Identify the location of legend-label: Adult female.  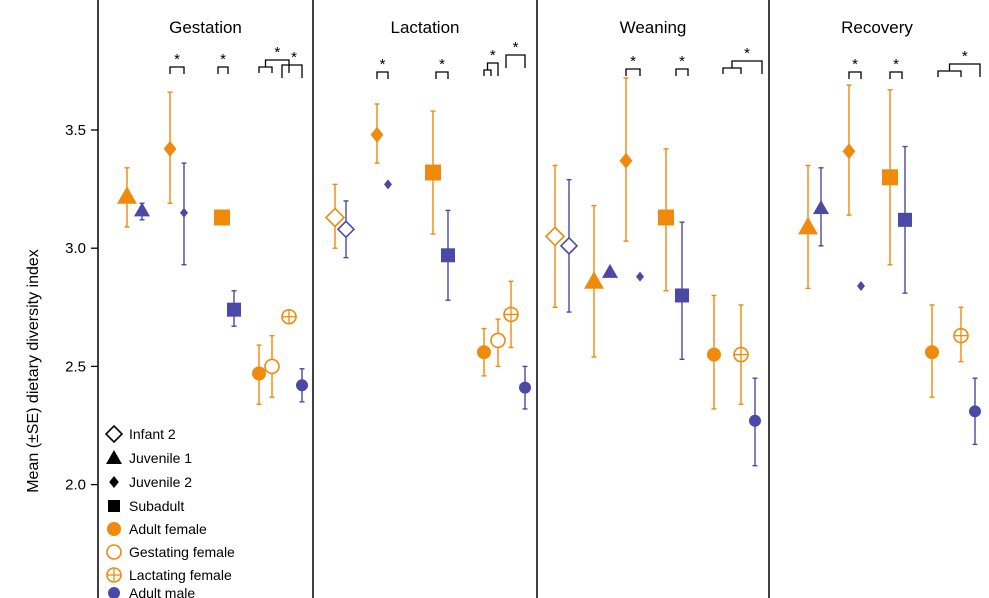
(168, 529).